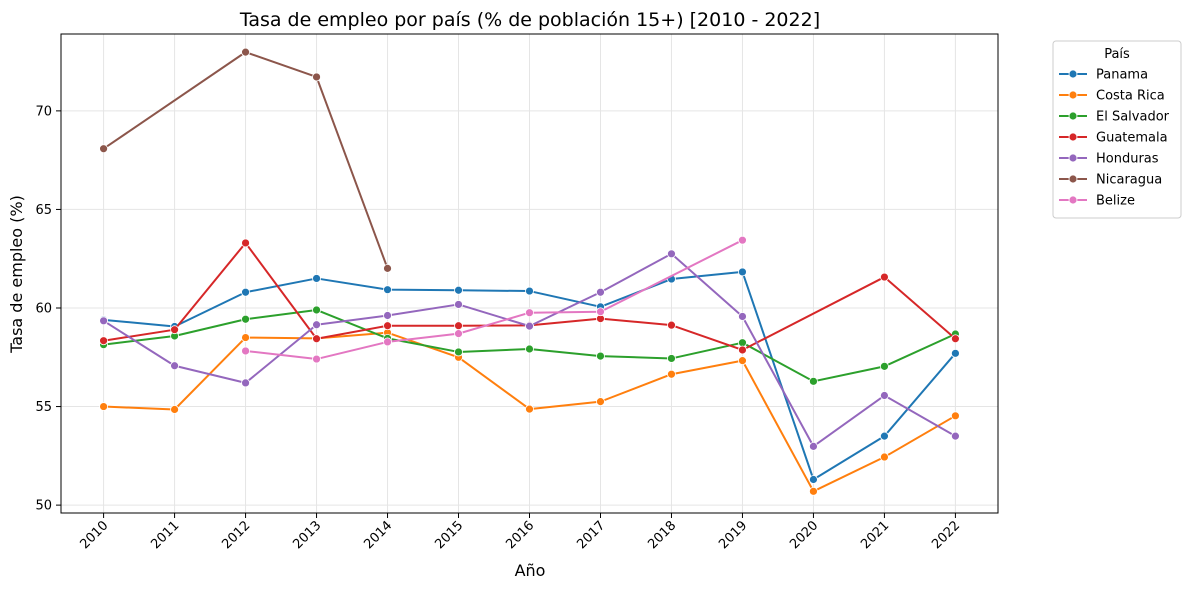 This screenshot has width=1190, height=590. What do you see at coordinates (1130, 96) in the screenshot?
I see `legend-label: Costa Rica` at bounding box center [1130, 96].